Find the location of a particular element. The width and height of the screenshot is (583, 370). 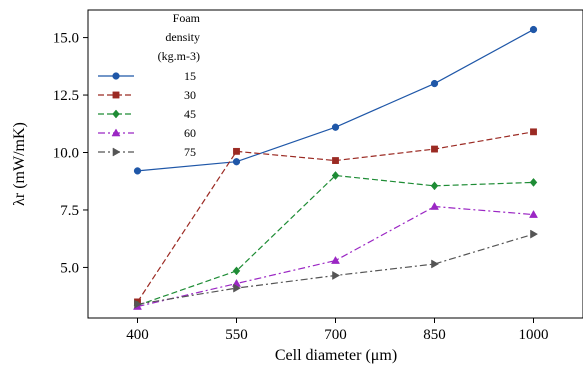

legend-label: 75 is located at coordinates (190, 152).